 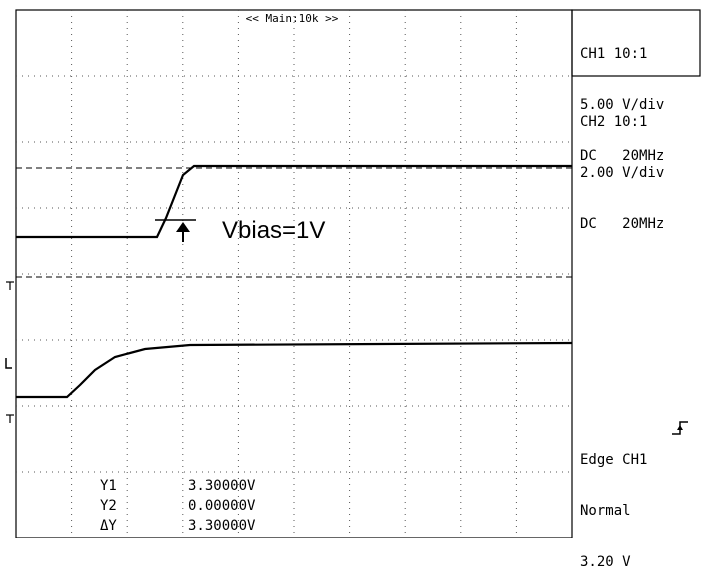 I want to click on ch2-bandwidth: 20MHz, so click(x=643, y=224).